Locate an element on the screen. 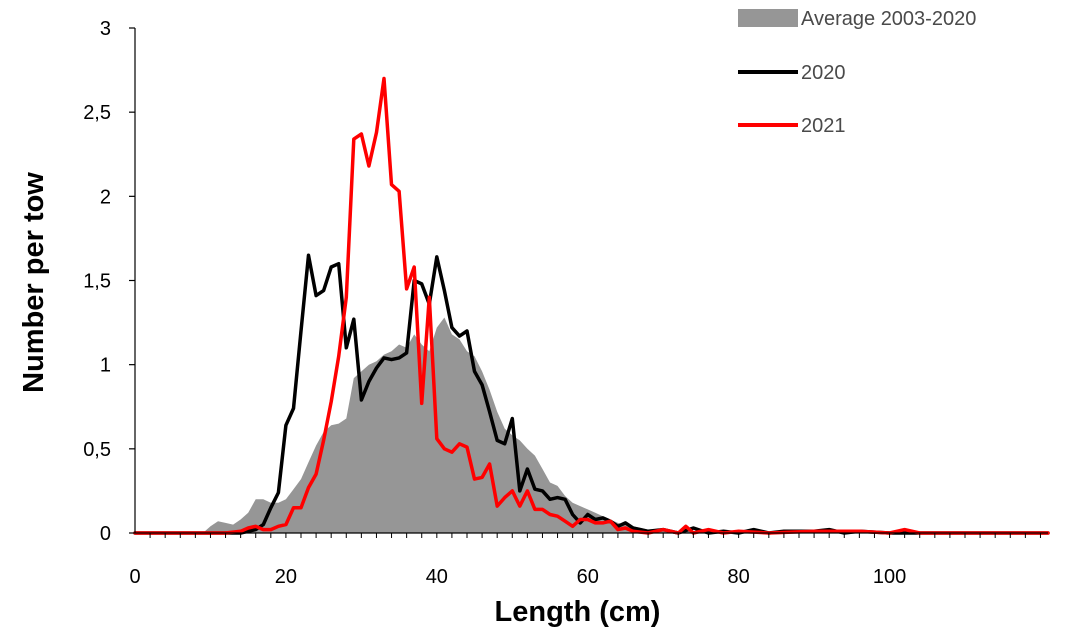 This screenshot has width=1077, height=635. y-tick-label: 1,5 is located at coordinates (97, 282).